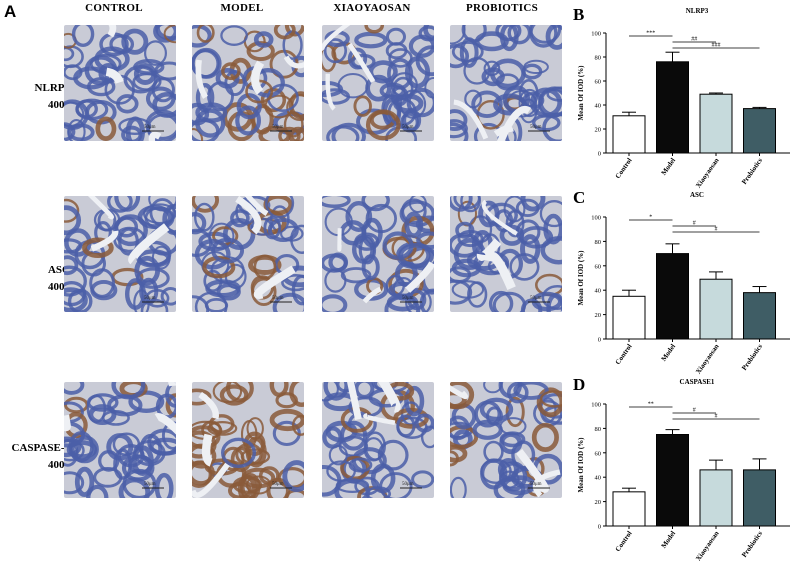 The image size is (800, 561). What do you see at coordinates (759, 498) in the screenshot?
I see `chart-d-bar-probiotics` at bounding box center [759, 498].